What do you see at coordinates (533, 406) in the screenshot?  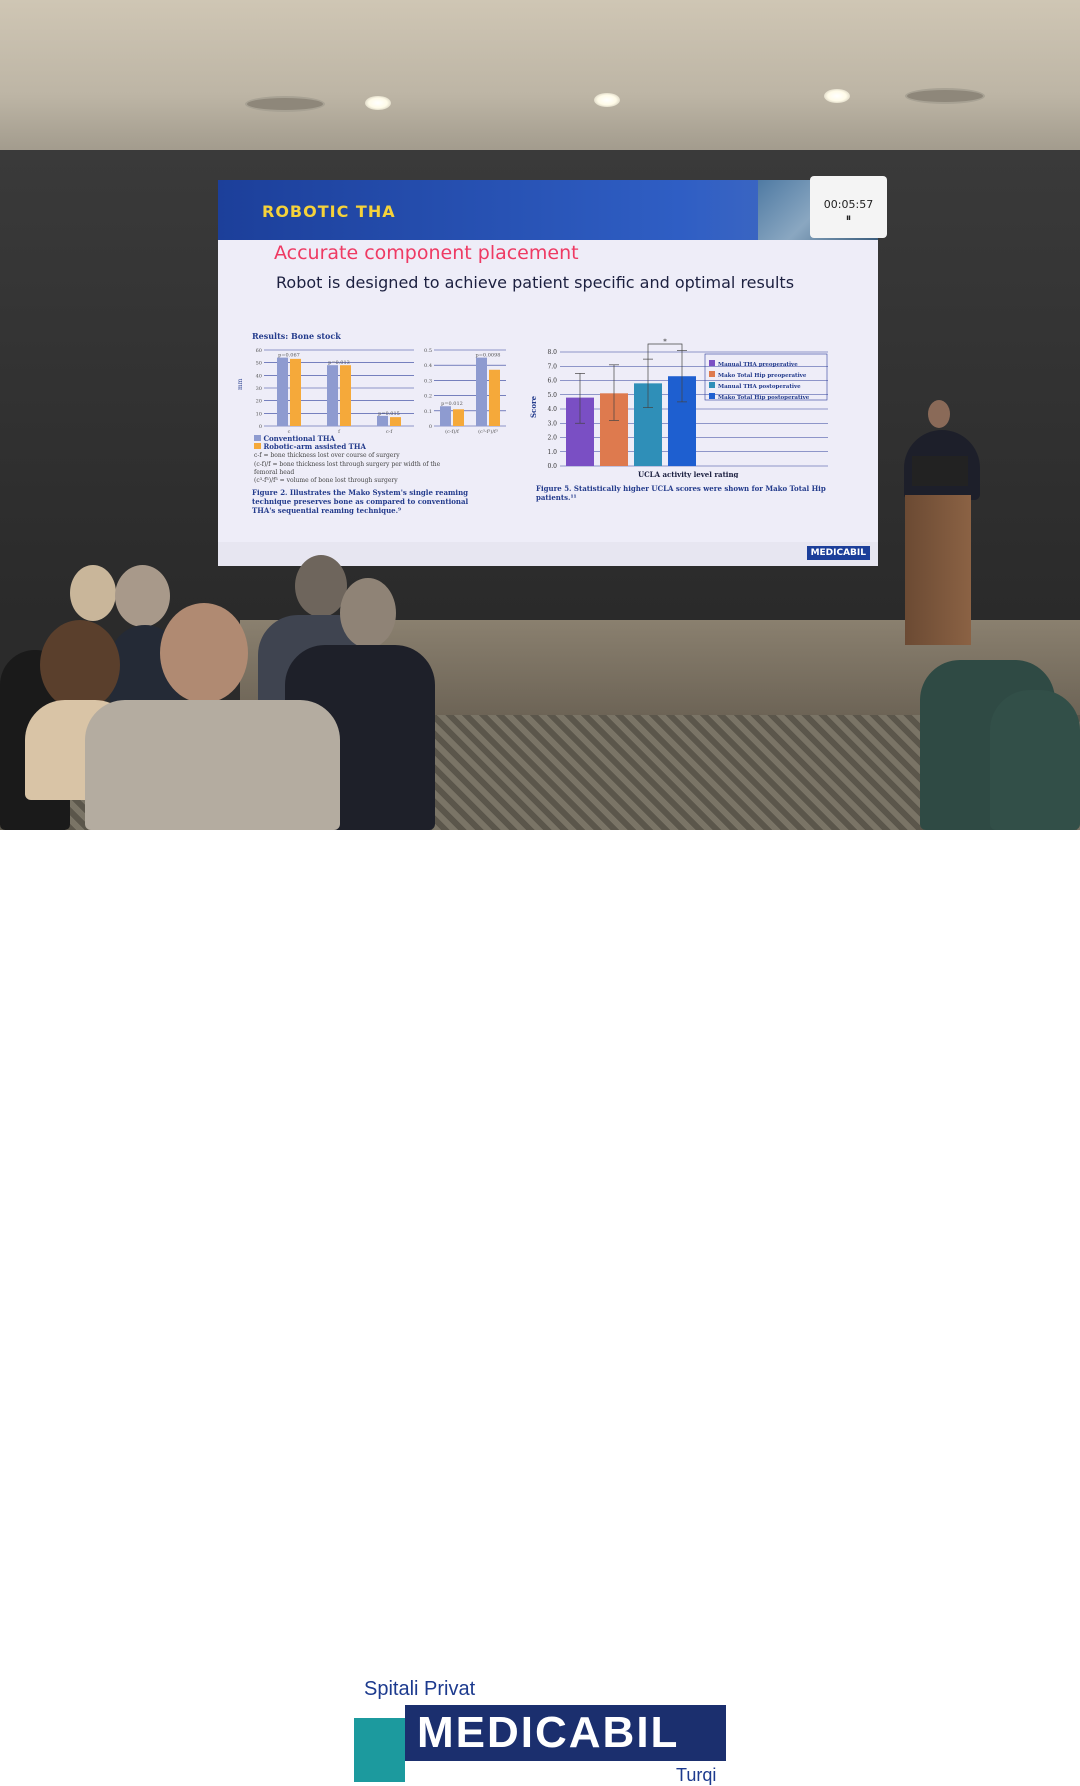 I see `y-axis-label: Score` at bounding box center [533, 406].